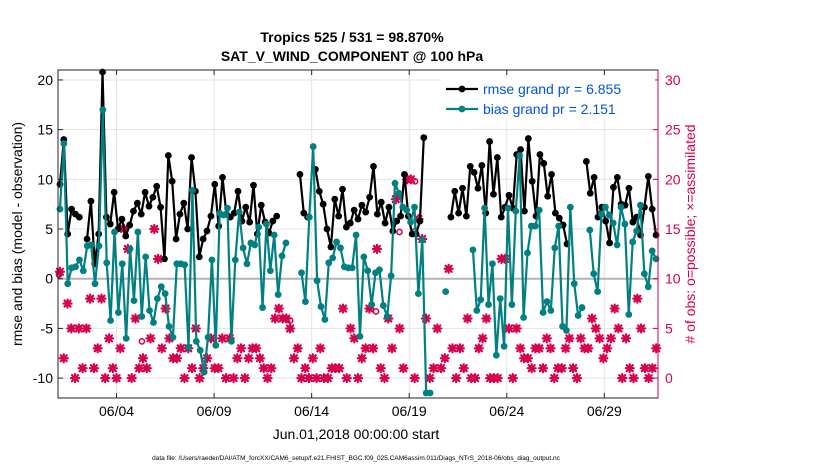  Describe the element at coordinates (311, 411) in the screenshot. I see `x-tick-label: 06/14` at that location.